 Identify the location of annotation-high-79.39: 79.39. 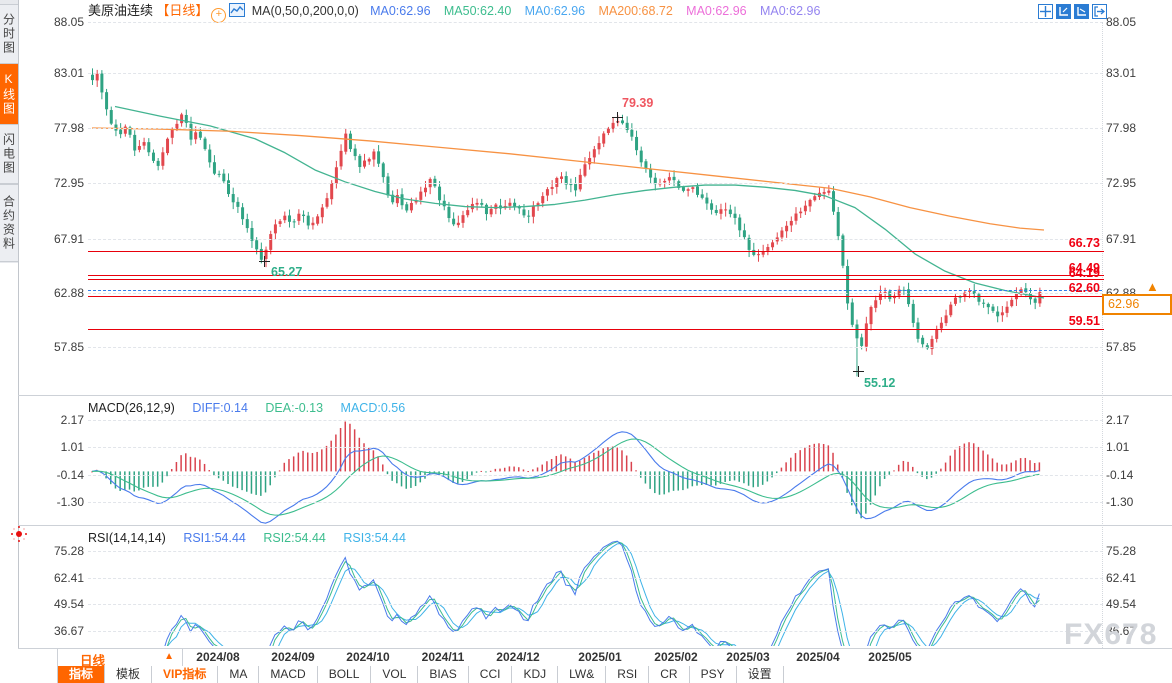
(638, 103).